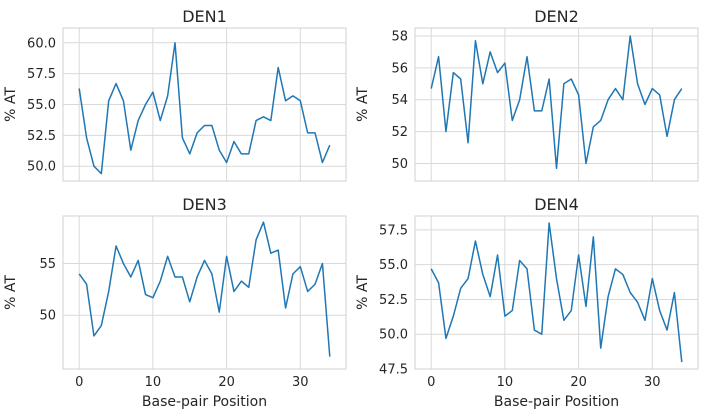  What do you see at coordinates (47, 316) in the screenshot?
I see `y-tick-label: 50` at bounding box center [47, 316].